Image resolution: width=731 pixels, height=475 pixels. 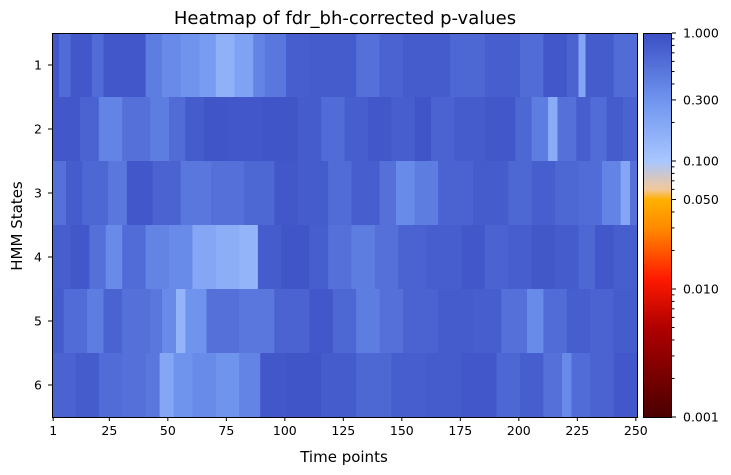 I want to click on x-tick-label: 250, so click(x=636, y=430).